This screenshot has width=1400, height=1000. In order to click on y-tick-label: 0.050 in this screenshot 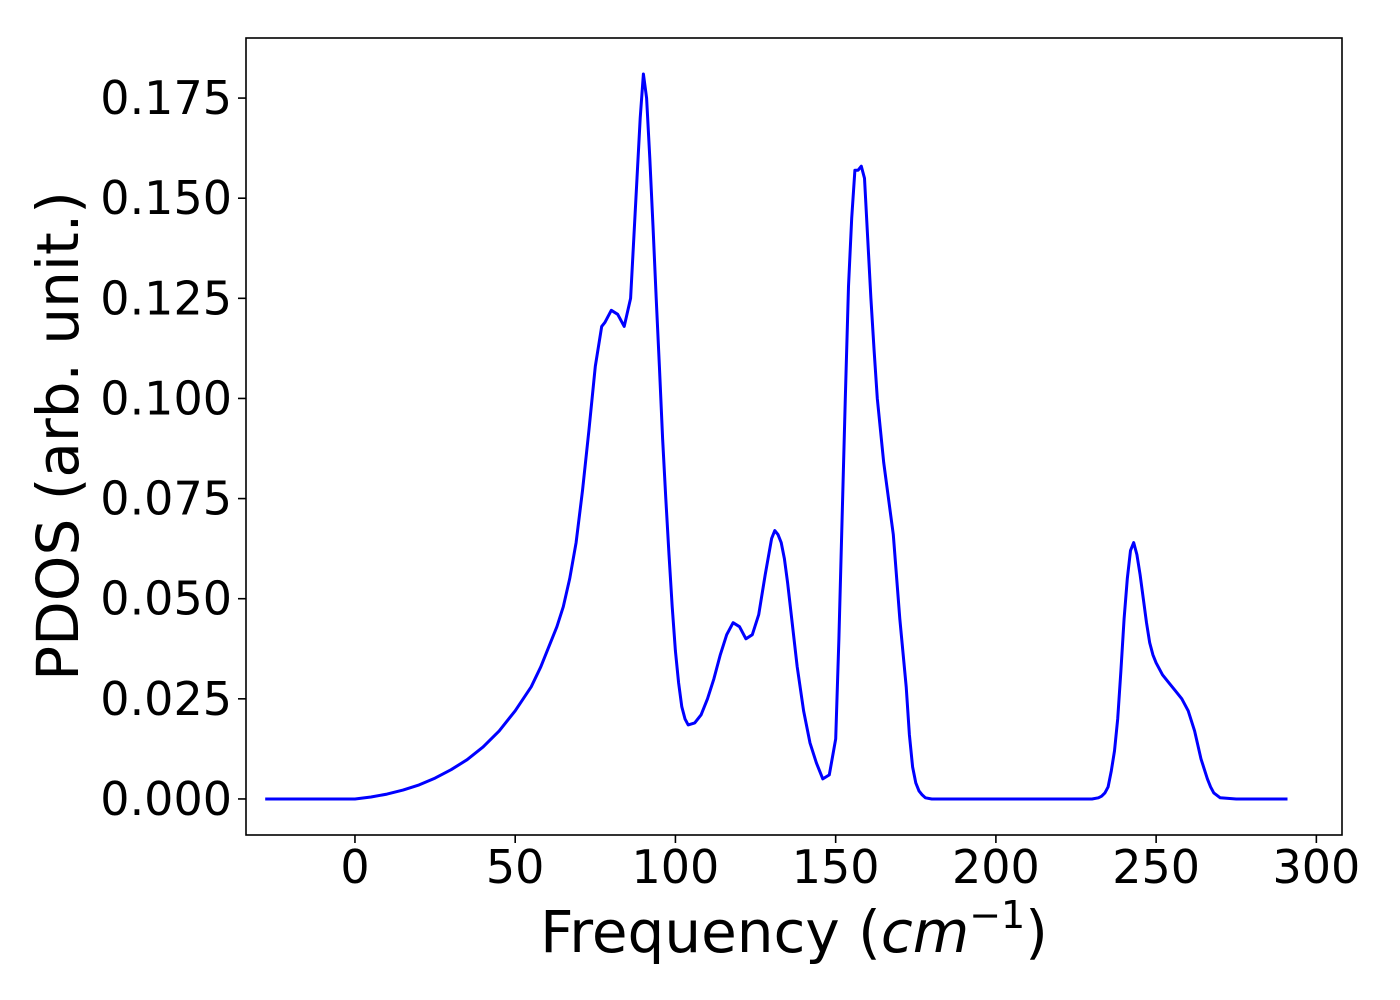, I will do `click(166, 599)`.